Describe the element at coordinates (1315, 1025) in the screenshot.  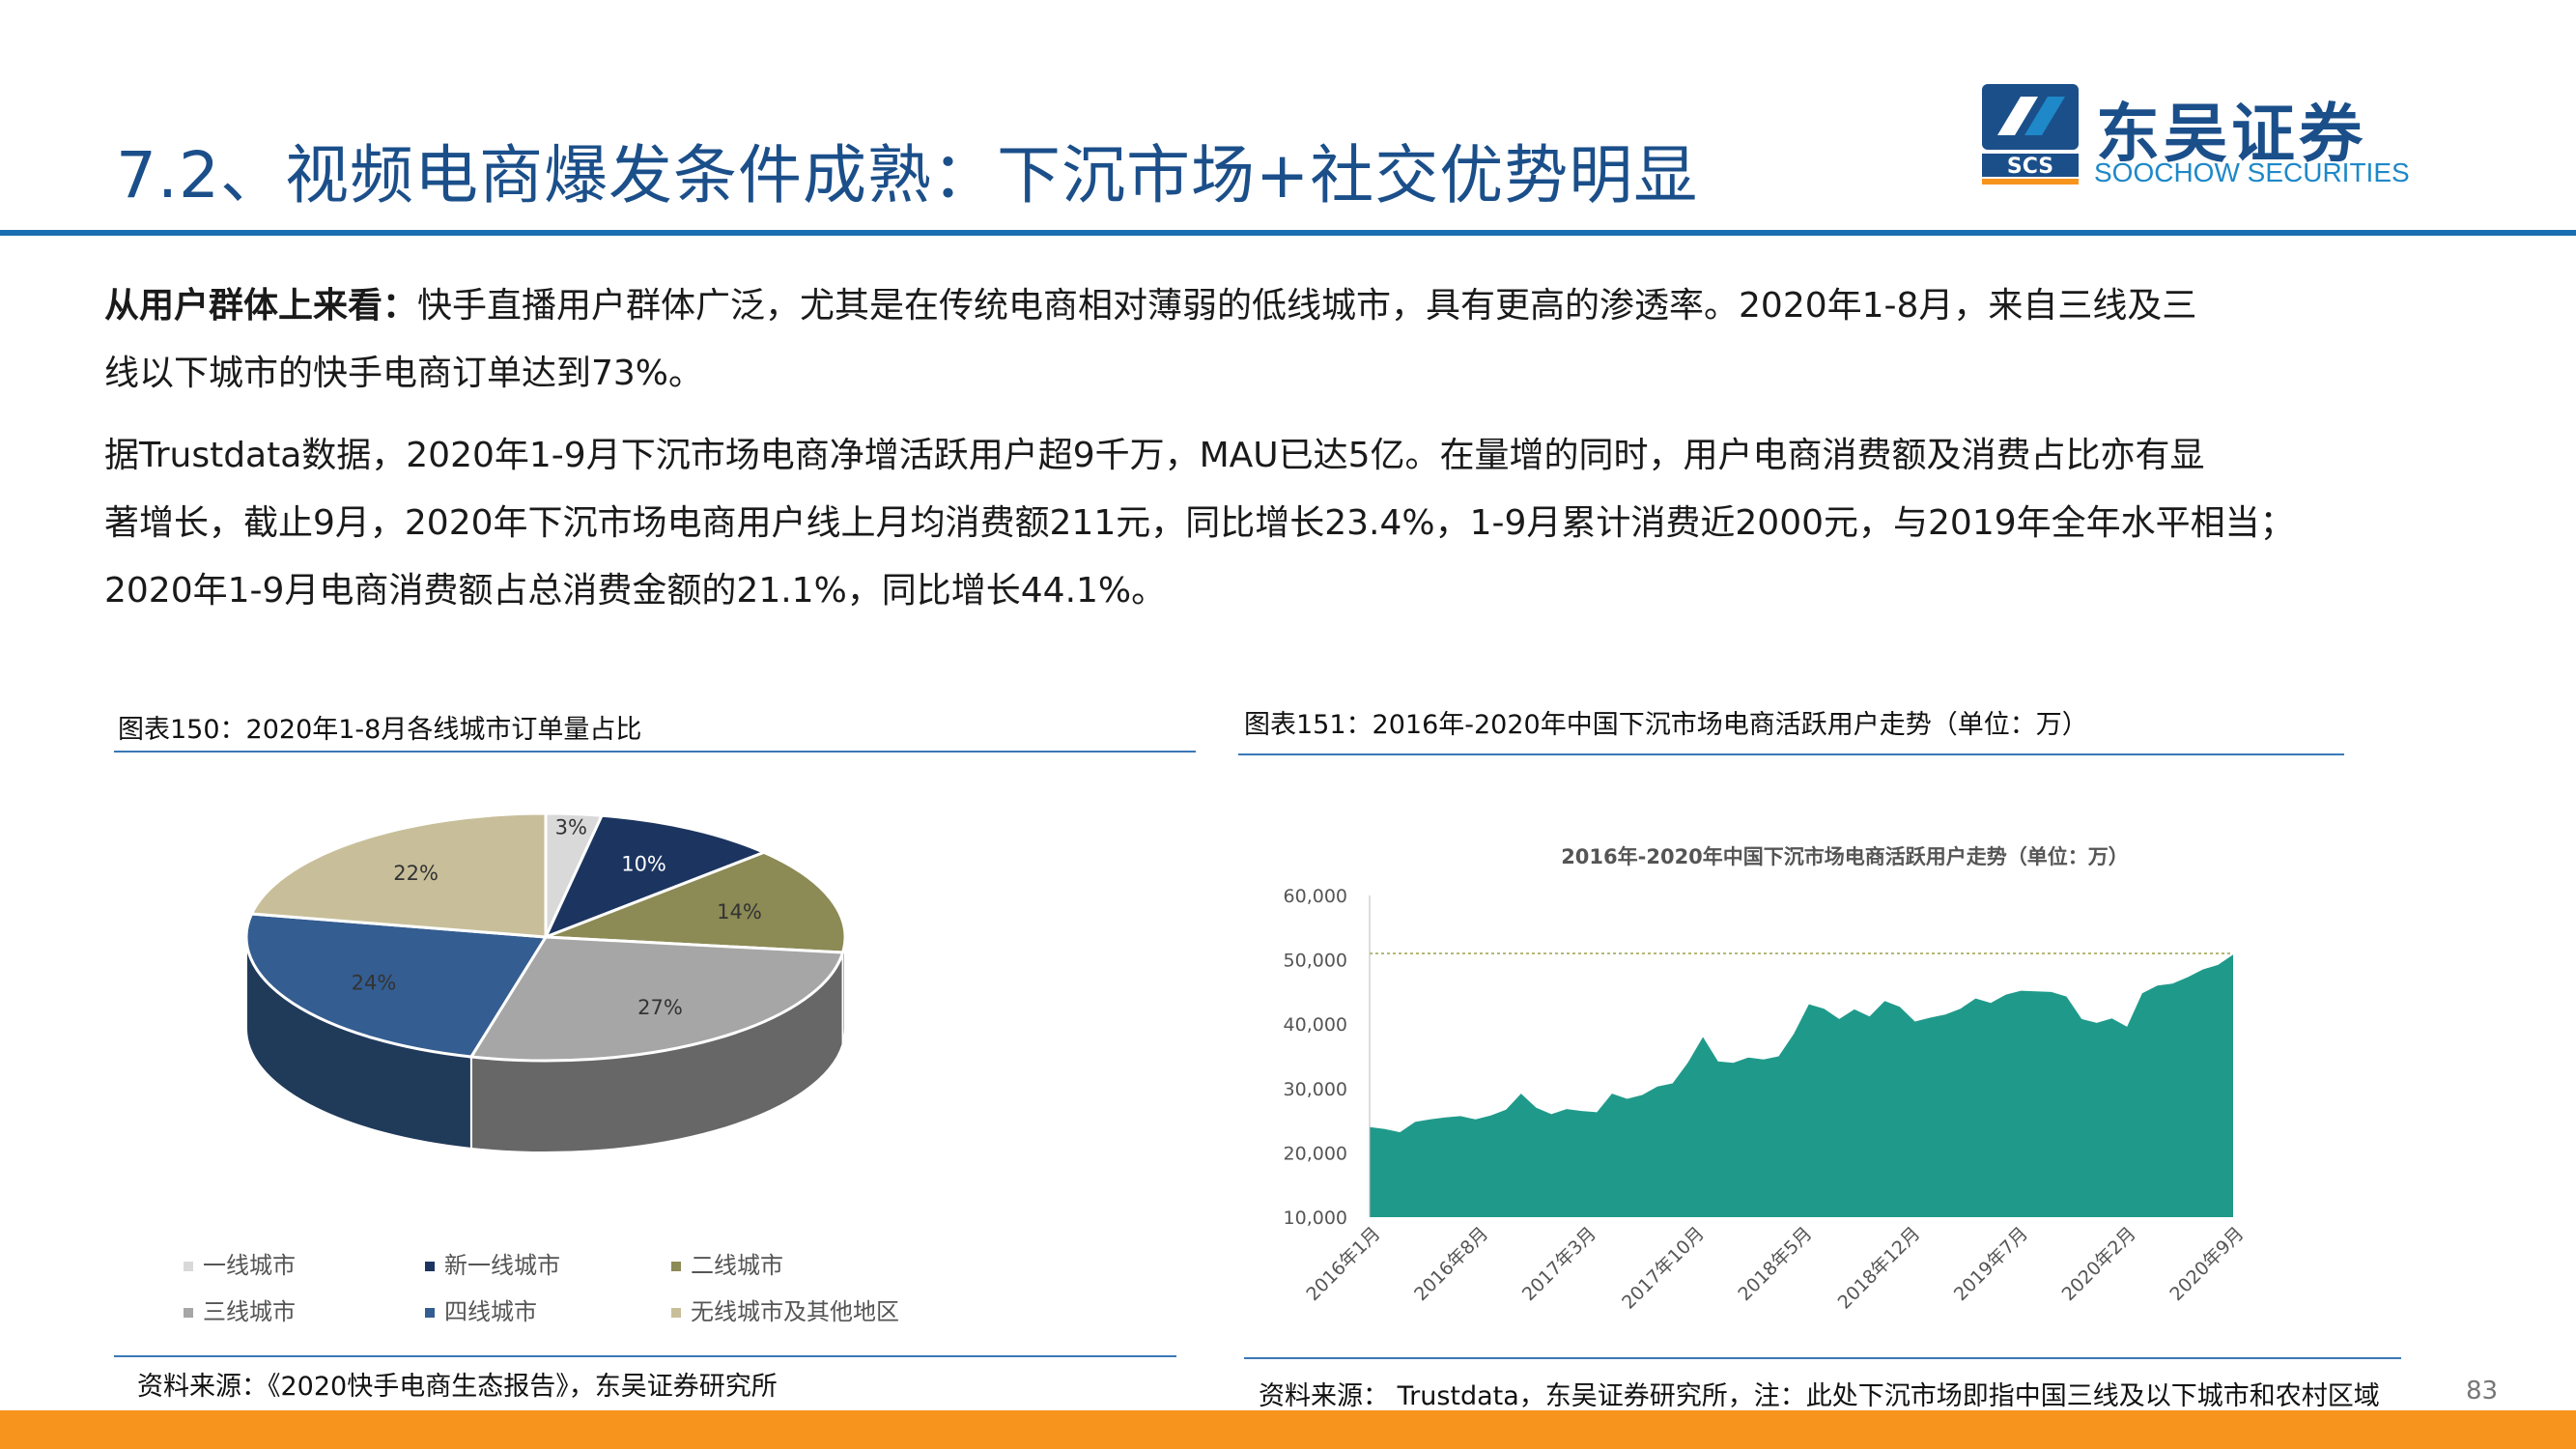
I see `y-tick-label-3: 40,000` at that location.